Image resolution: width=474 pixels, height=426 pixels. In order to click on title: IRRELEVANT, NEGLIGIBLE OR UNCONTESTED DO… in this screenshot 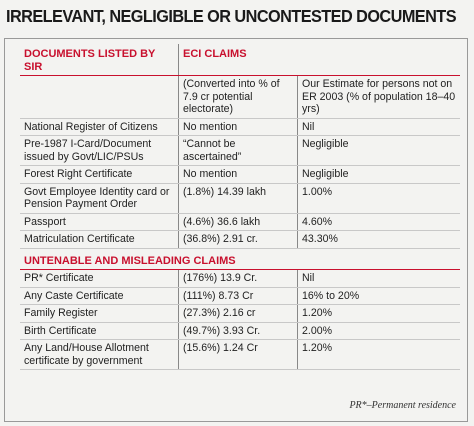, I will do `click(231, 16)`.